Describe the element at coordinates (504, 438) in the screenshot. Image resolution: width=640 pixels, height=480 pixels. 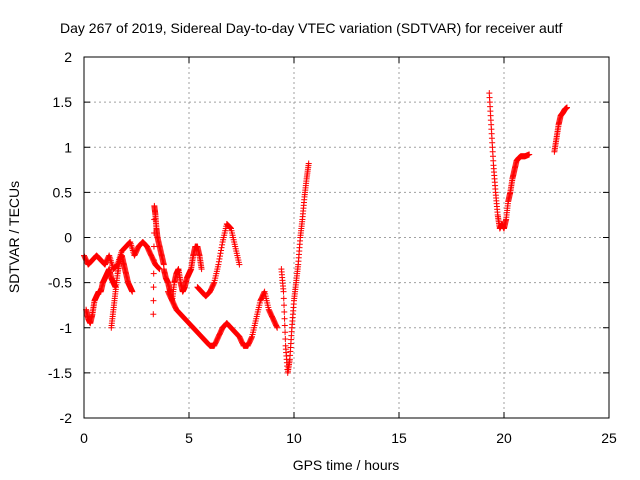
I see `x-tick-label: 20` at that location.